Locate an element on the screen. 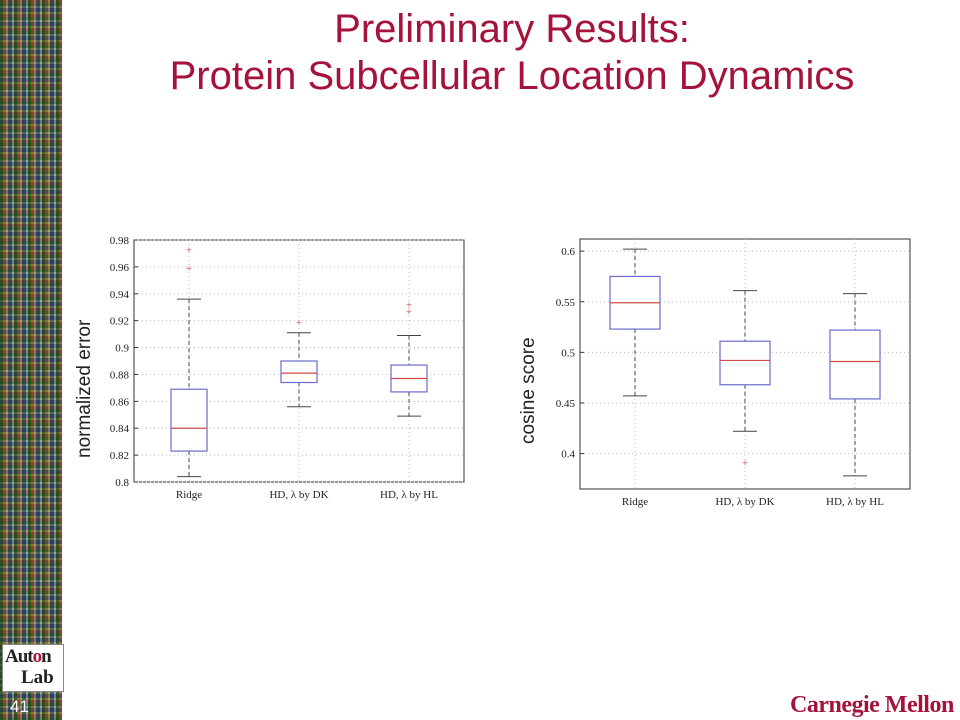 Image resolution: width=960 pixels, height=720 pixels. y-tick-label: 0.55 is located at coordinates (566, 303).